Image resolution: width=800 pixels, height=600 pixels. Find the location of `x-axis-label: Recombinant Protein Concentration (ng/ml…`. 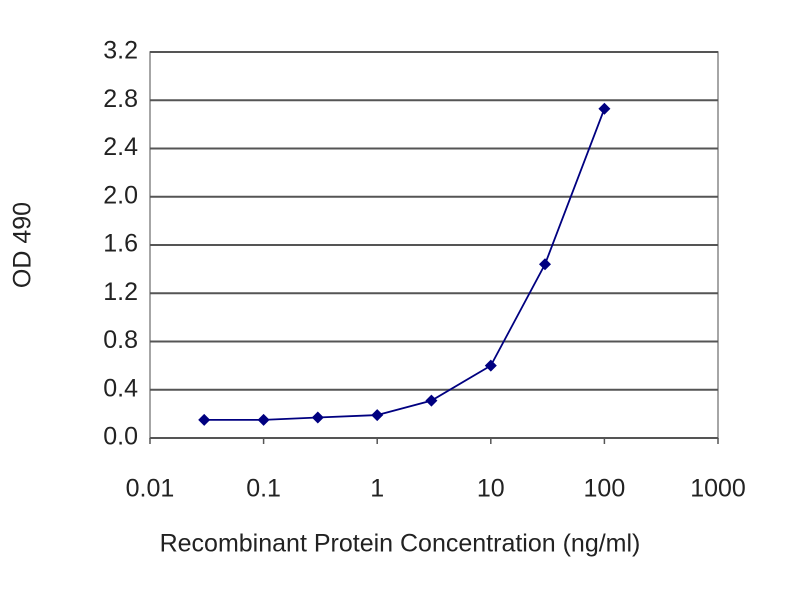

x-axis-label: Recombinant Protein Concentration (ng/ml… is located at coordinates (400, 544).